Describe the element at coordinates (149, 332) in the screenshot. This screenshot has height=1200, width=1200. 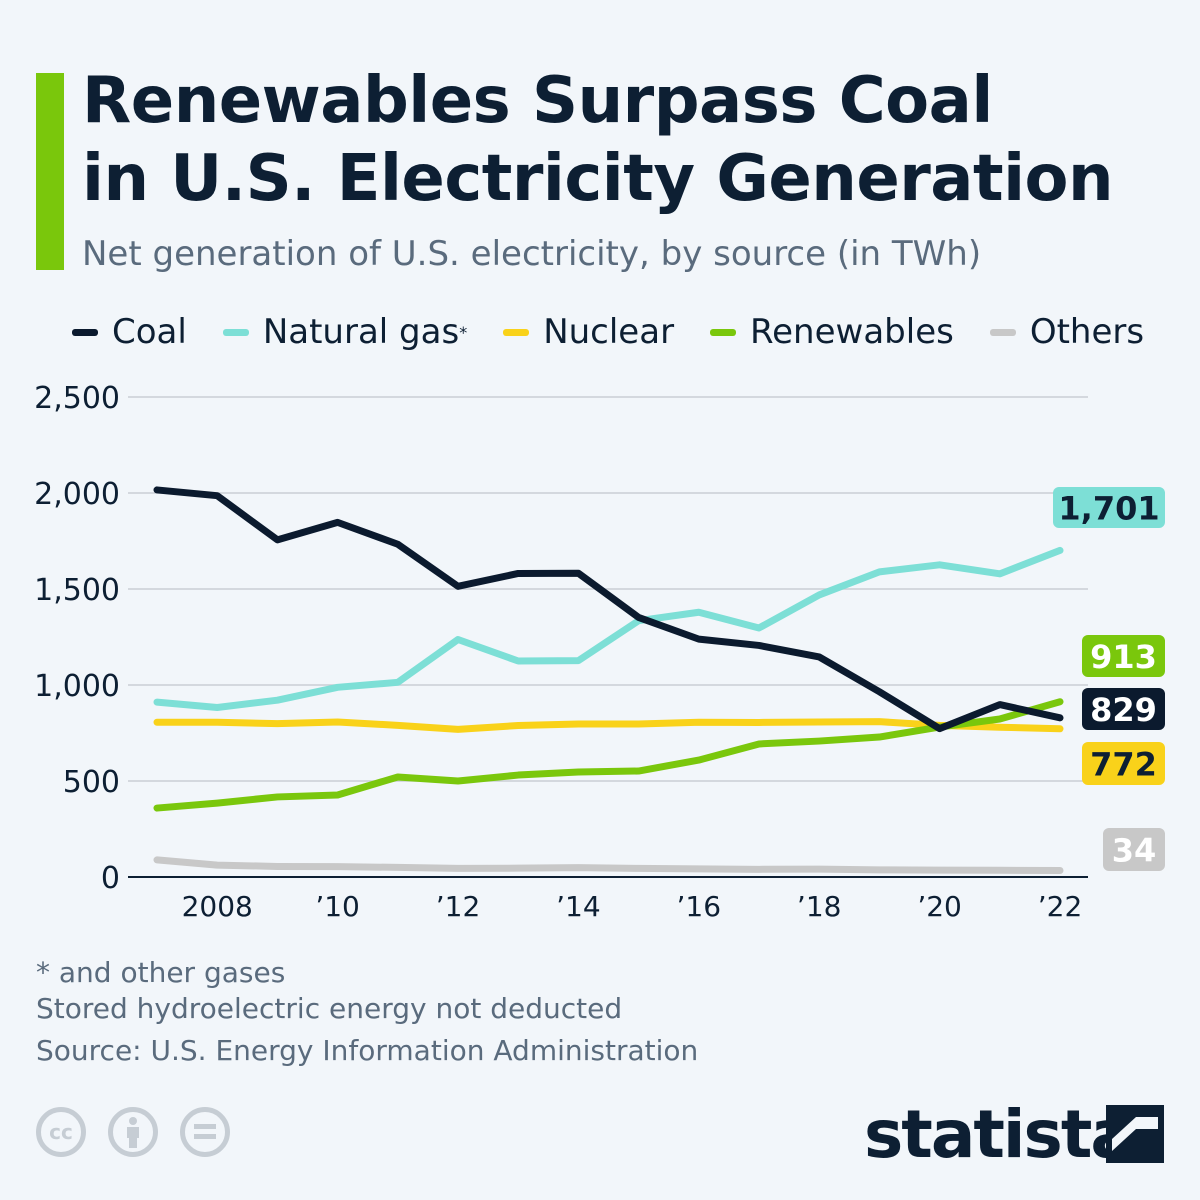
I see `legend-label: Coal` at that location.